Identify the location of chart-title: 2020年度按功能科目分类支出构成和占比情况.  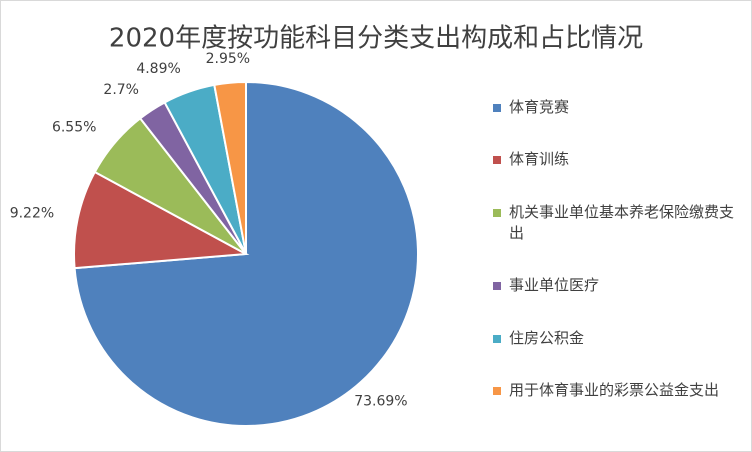
(376, 39).